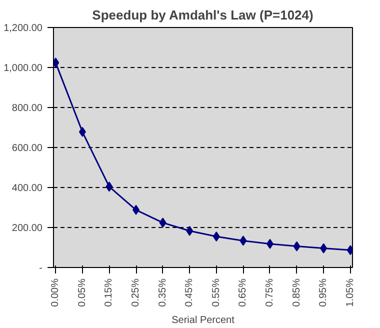 This screenshot has width=380, height=328. I want to click on x-tick-label: 0.15%, so click(109, 292).